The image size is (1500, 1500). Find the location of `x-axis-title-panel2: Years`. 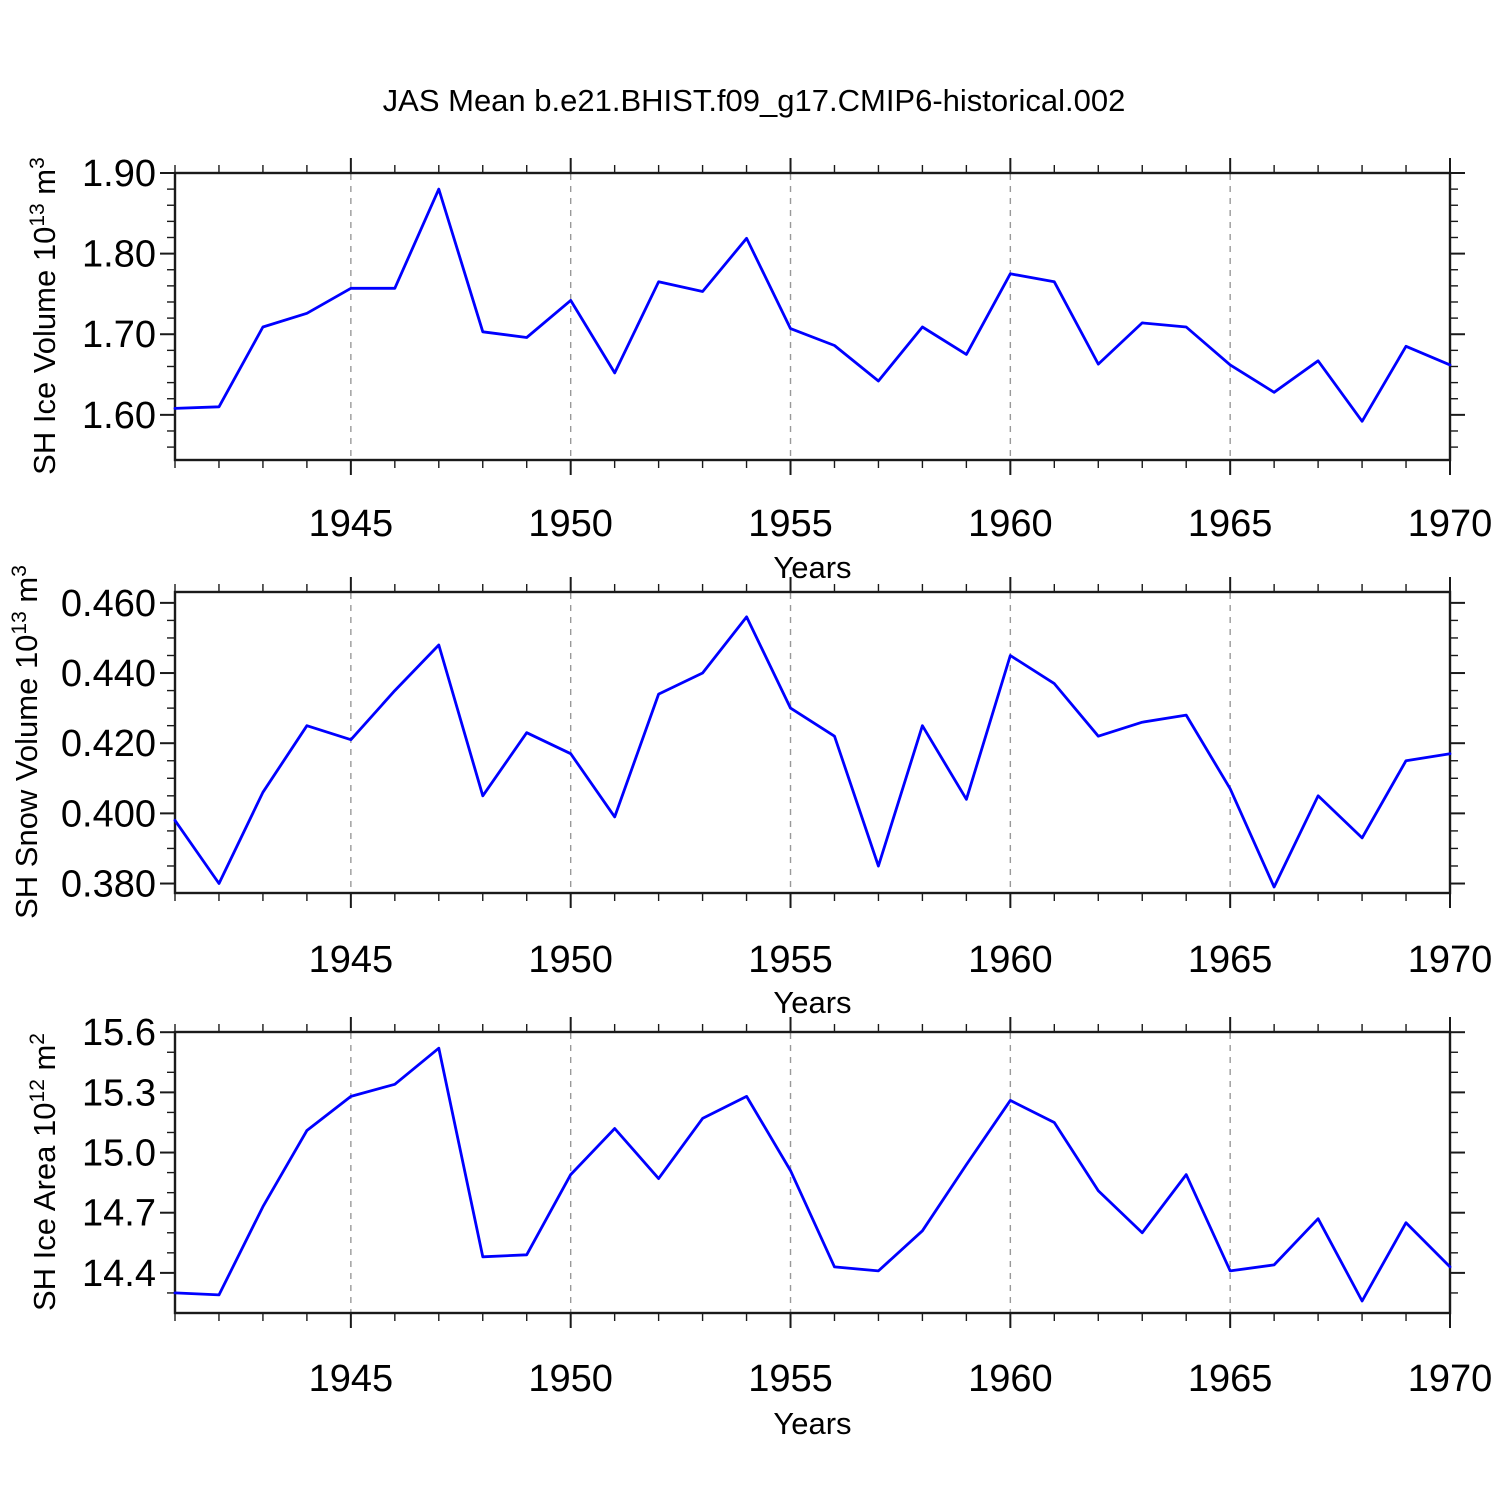

x-axis-title-panel2: Years is located at coordinates (812, 1002).